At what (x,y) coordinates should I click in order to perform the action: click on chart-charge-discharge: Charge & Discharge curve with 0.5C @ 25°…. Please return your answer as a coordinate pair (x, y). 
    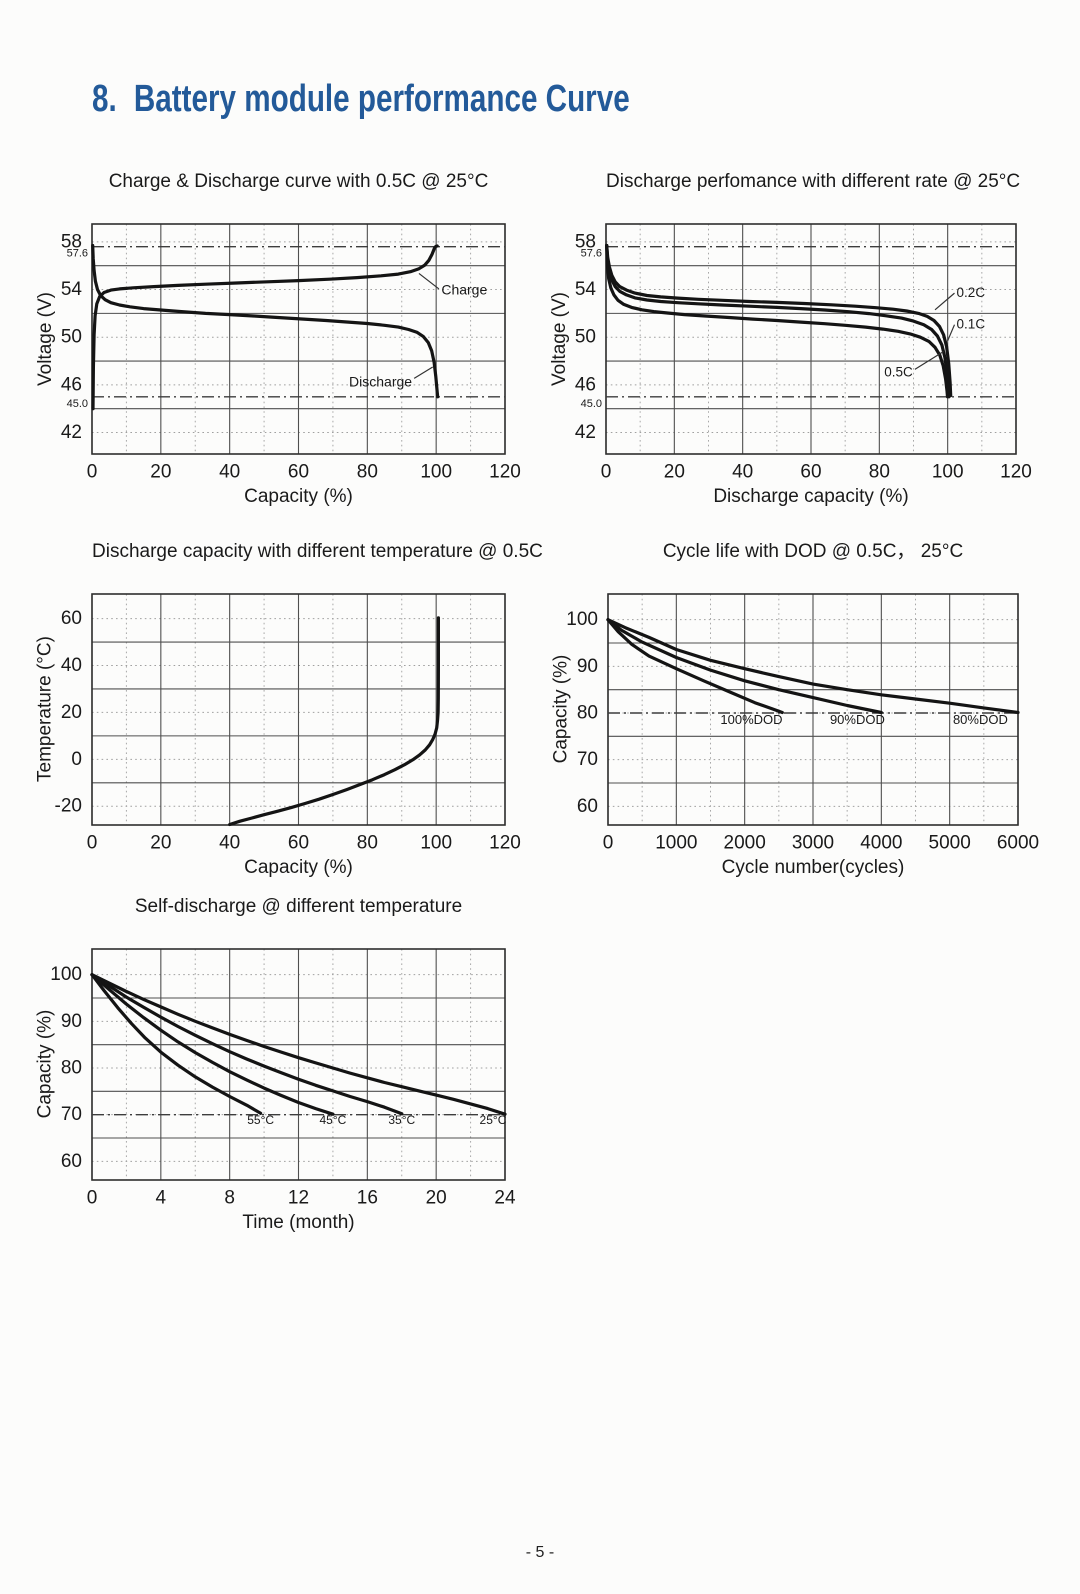
    Looking at the image, I should click on (277, 347).